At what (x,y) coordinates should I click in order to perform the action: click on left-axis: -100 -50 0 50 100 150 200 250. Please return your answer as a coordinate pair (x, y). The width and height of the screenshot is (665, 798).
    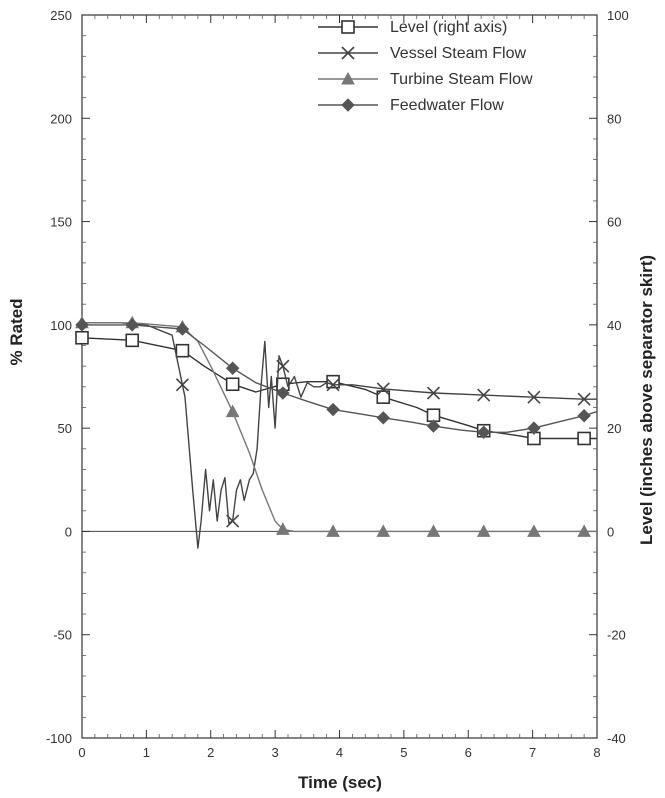
    Looking at the image, I should click on (68, 377).